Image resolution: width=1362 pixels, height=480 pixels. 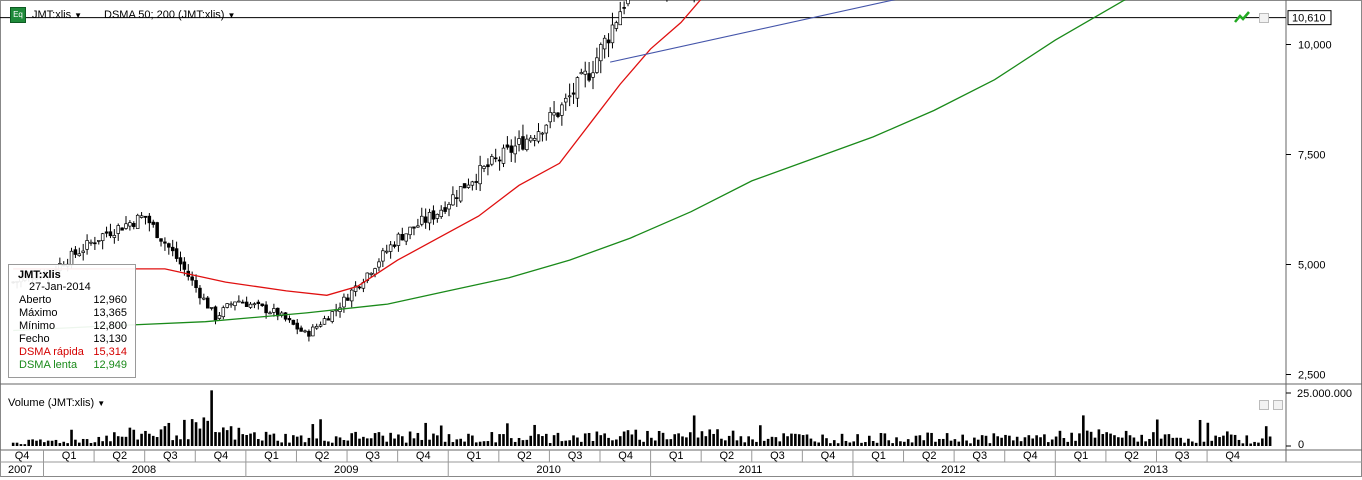 I want to click on trendline-support, so click(x=752, y=31).